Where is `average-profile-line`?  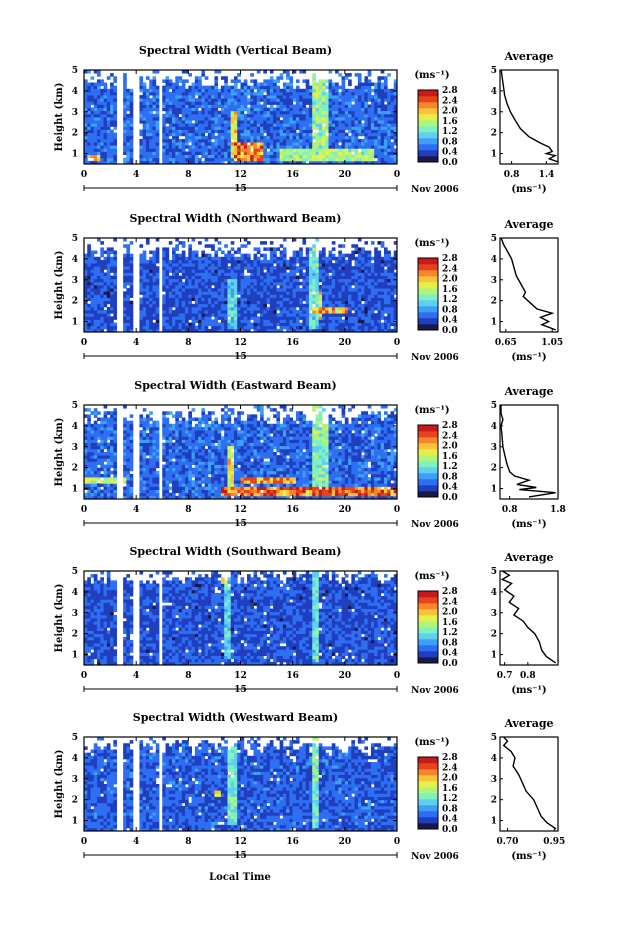
average-profile-line is located at coordinates (529, 116).